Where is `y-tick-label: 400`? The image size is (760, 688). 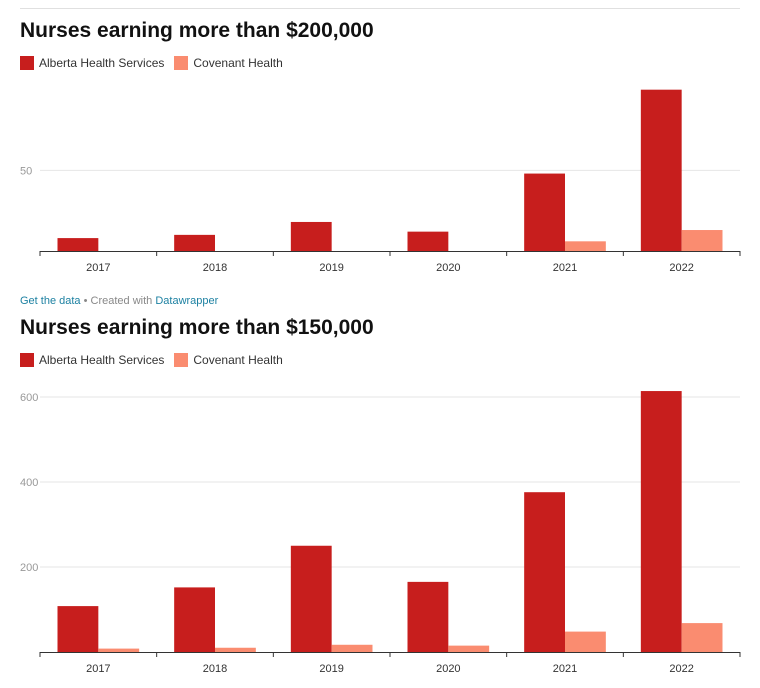 y-tick-label: 400 is located at coordinates (29, 483).